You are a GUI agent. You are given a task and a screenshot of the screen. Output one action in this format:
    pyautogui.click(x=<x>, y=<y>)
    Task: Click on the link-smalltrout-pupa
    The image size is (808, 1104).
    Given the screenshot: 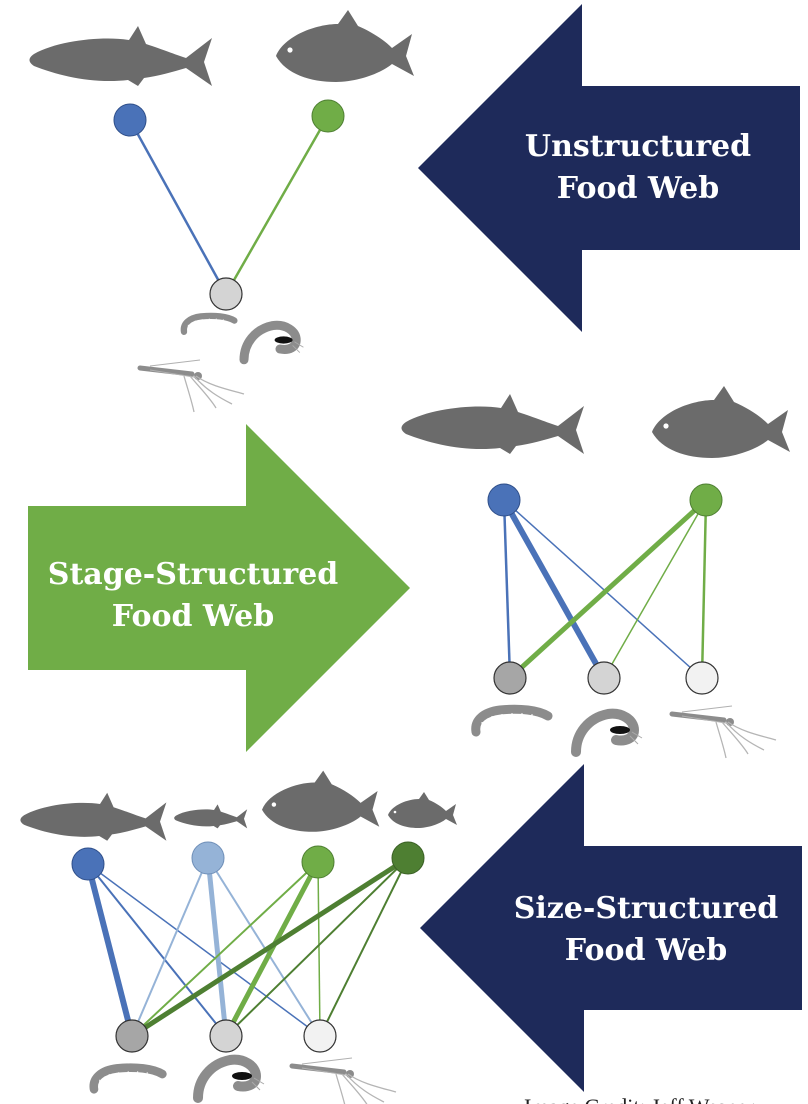 What is the action you would take?
    pyautogui.click(x=217, y=947)
    